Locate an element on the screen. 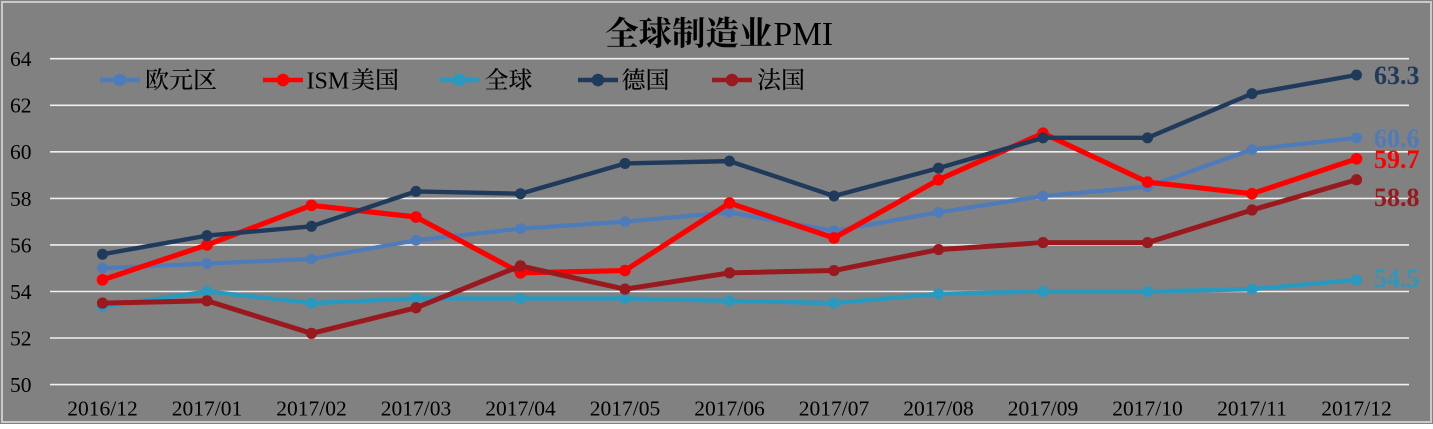 This screenshot has height=429, width=1433. svg-text: 2017/07 is located at coordinates (834, 408).